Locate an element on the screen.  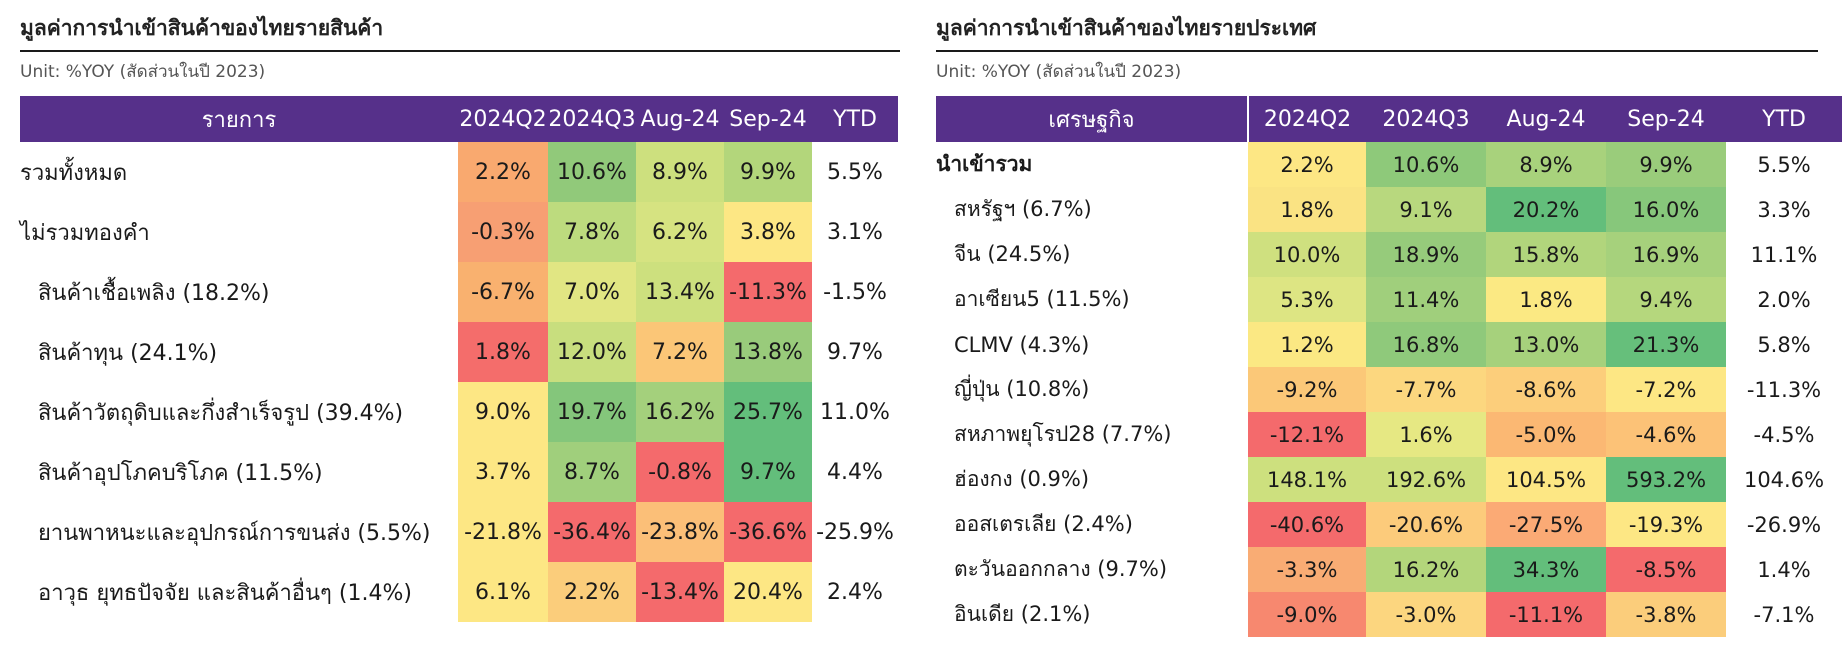
value-cell: -5.0% is located at coordinates (1546, 434).